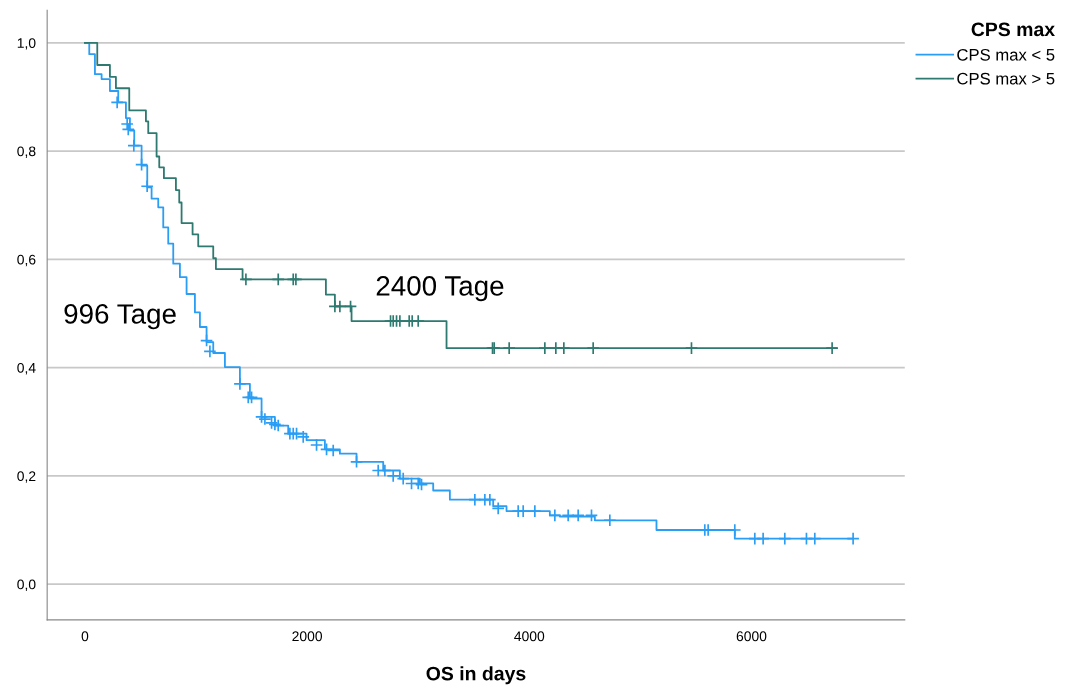 Image resolution: width=1072 pixels, height=688 pixels. Describe the element at coordinates (529, 636) in the screenshot. I see `x-tick-label: 4000` at that location.